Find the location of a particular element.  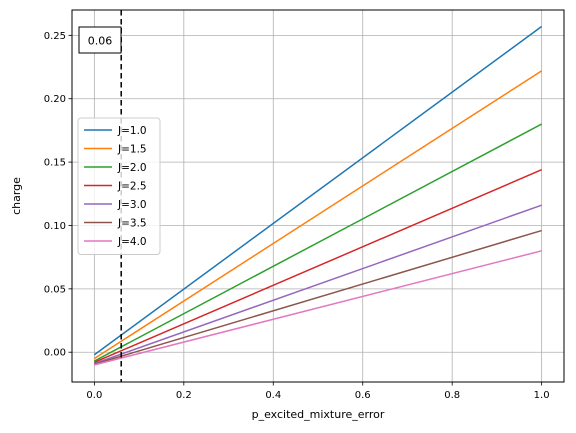

legend: J=1.0 J=1.5 J=2.0 J=2.5 J=3.0 J=3.5 J=4.0 is located at coordinates (119, 186).